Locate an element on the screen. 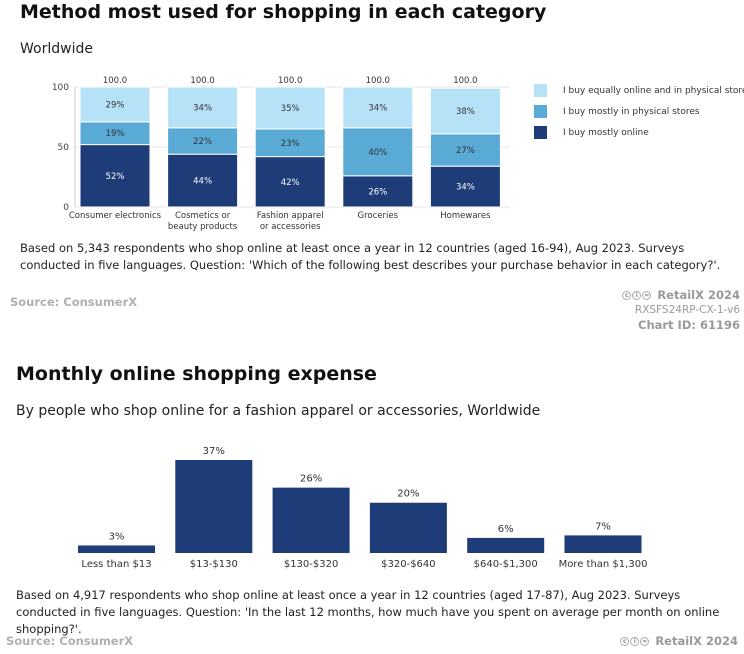  chart1-category-label: Consumer electronics is located at coordinates (115, 216).